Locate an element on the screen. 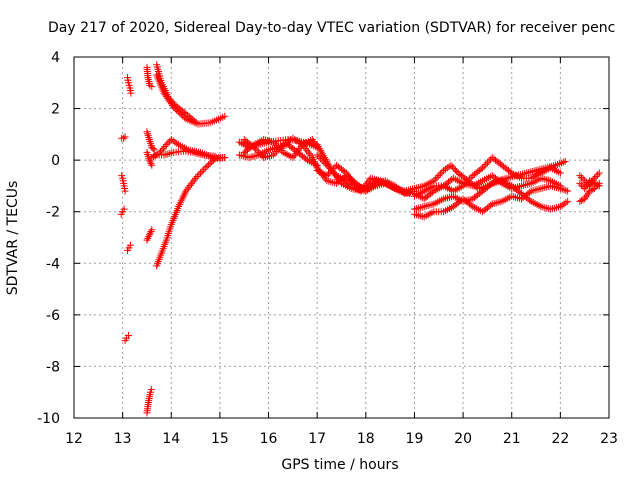 This screenshot has width=640, height=480. series-i is located at coordinates (149, 77).